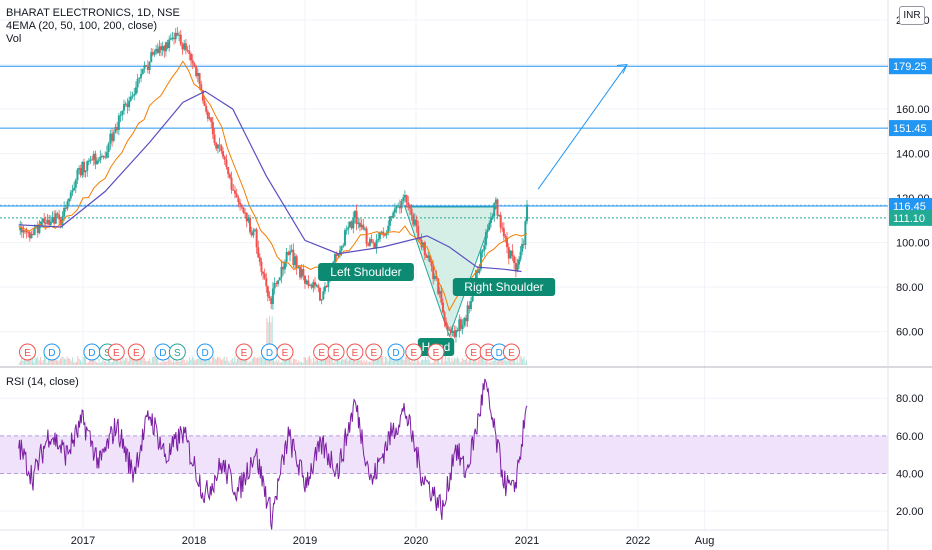  Describe the element at coordinates (504, 287) in the screenshot. I see `label-right-shoulder-bg` at that location.